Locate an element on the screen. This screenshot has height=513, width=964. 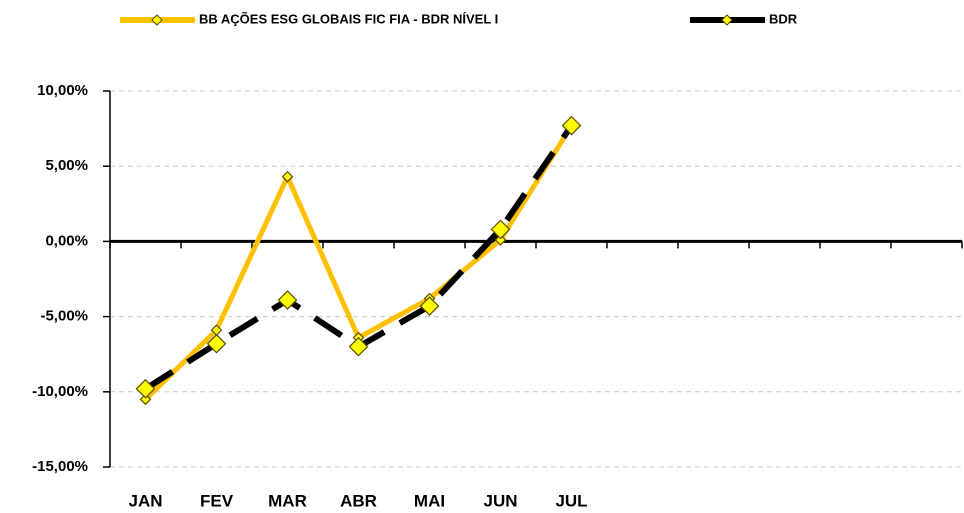
x-tick-label: JUL is located at coordinates (571, 500).